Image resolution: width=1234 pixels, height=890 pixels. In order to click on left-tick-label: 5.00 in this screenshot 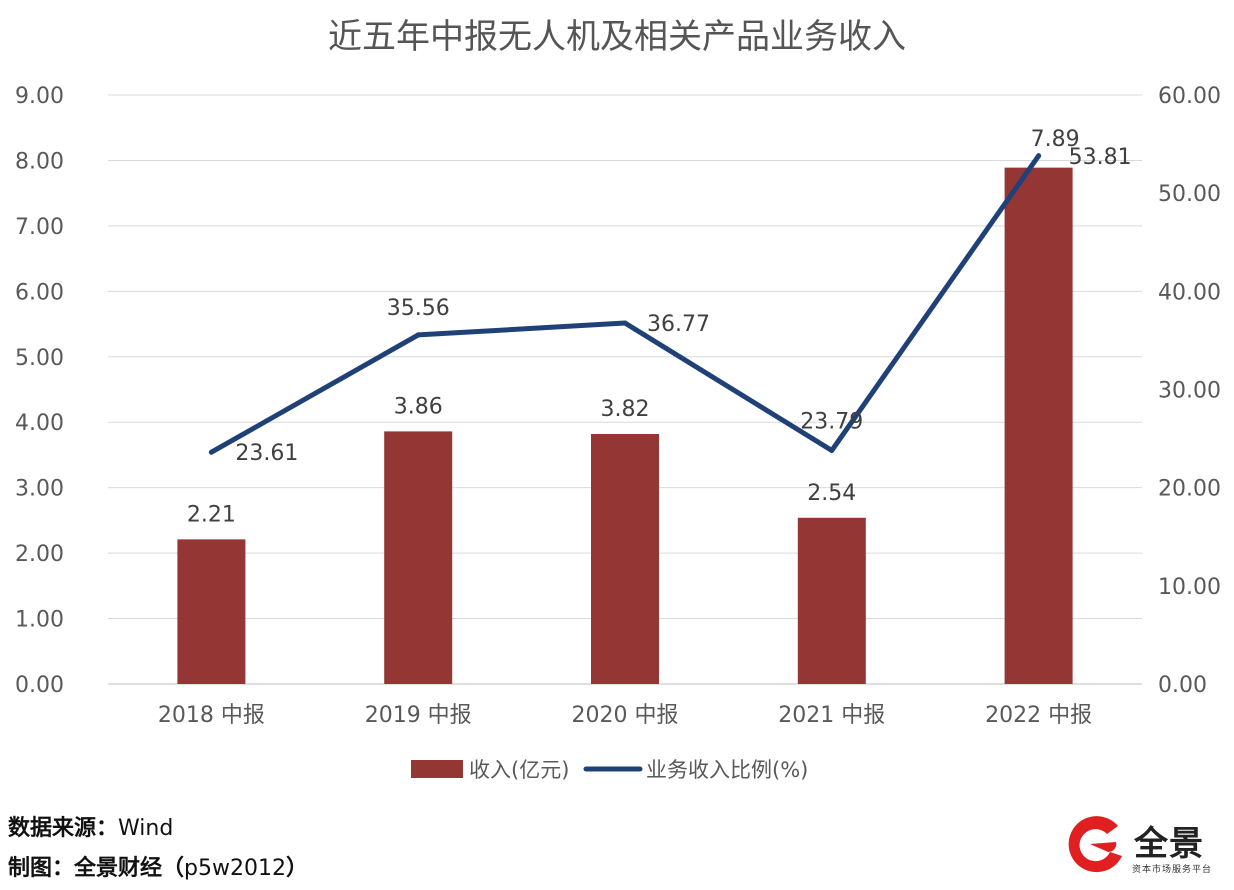, I will do `click(39, 358)`.